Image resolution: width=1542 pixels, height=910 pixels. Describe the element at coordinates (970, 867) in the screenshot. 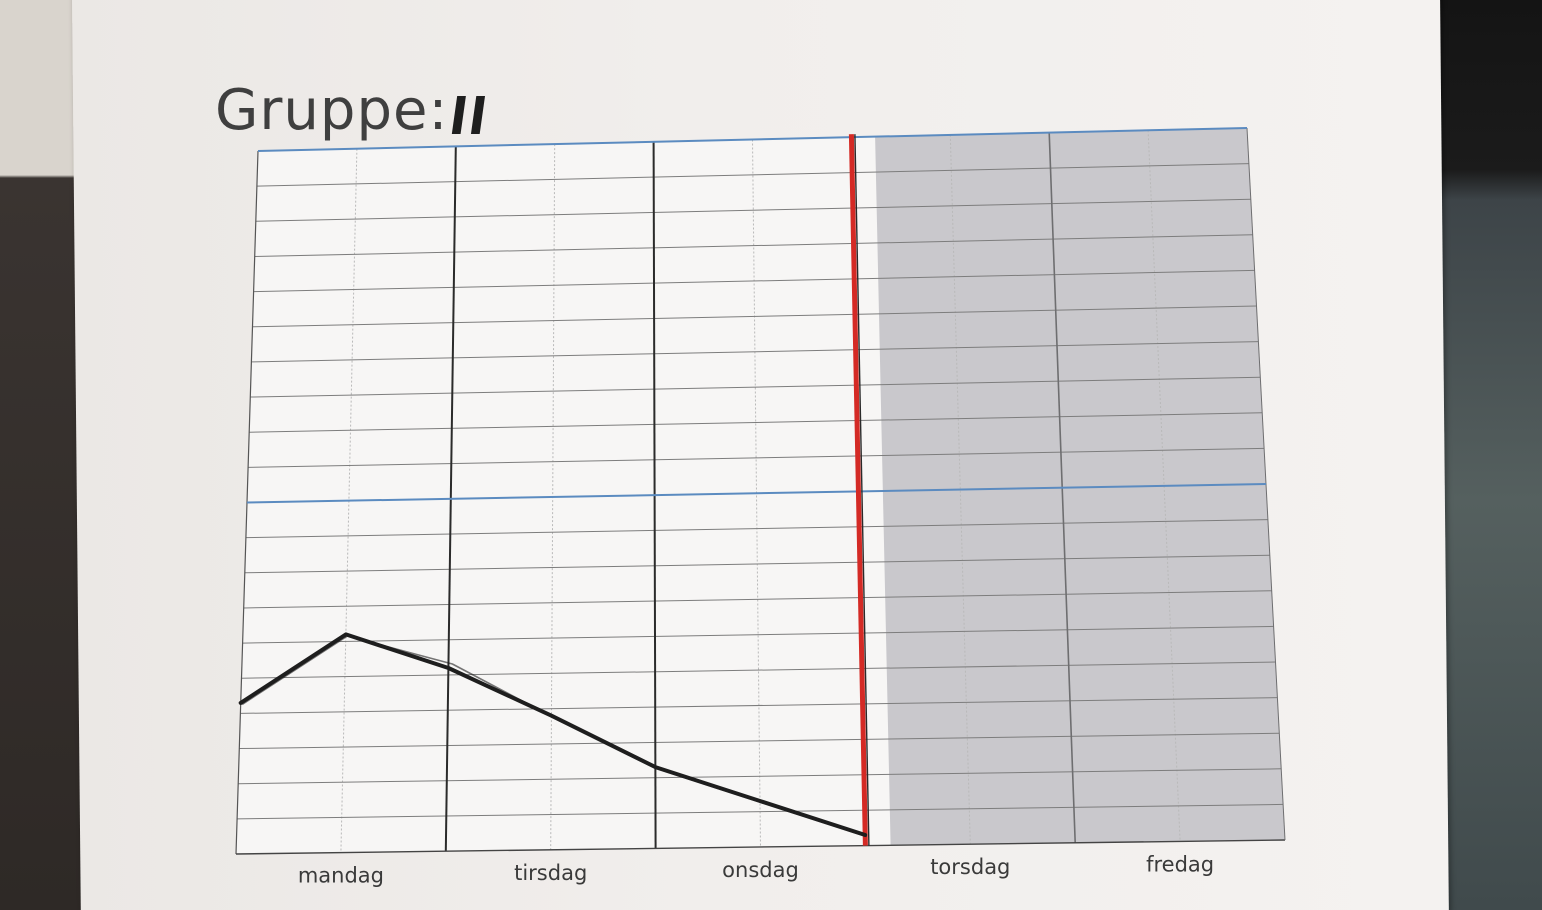

I see `day-label: torsdag` at that location.